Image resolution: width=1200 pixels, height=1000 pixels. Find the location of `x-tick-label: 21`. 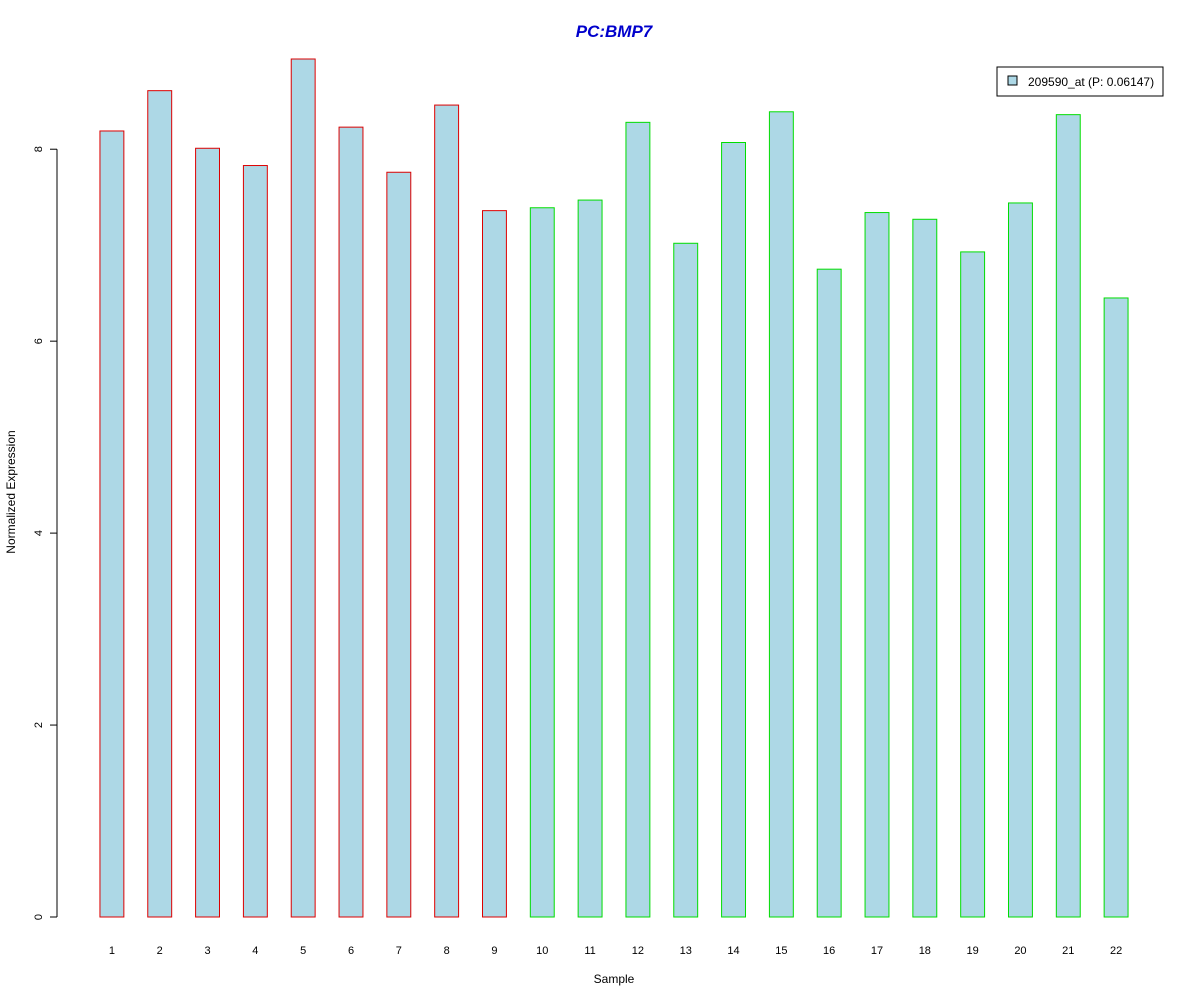

x-tick-label: 21 is located at coordinates (1068, 951).